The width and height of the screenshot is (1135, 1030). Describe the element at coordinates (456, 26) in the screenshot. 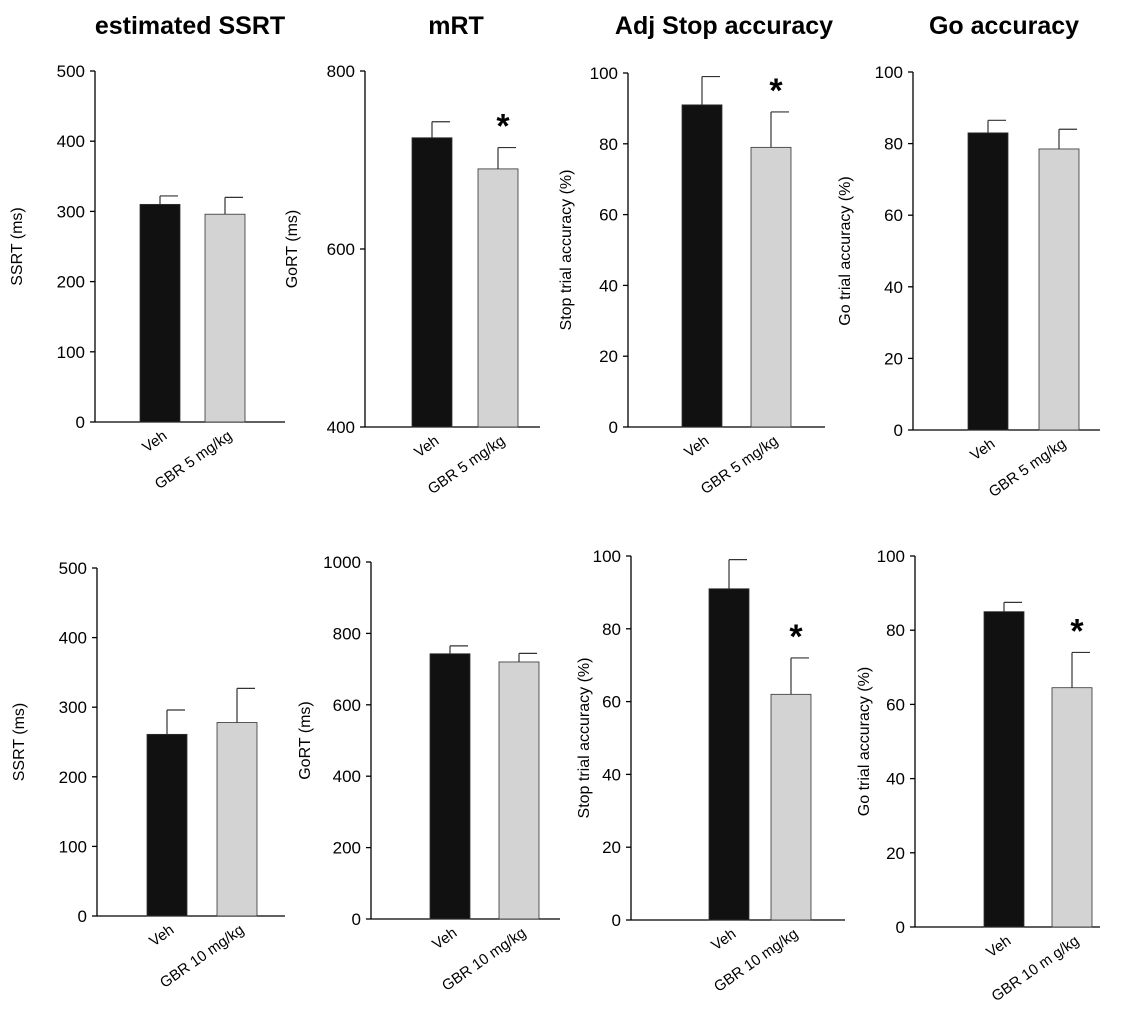

I see `column-title-mrt: mRT` at that location.